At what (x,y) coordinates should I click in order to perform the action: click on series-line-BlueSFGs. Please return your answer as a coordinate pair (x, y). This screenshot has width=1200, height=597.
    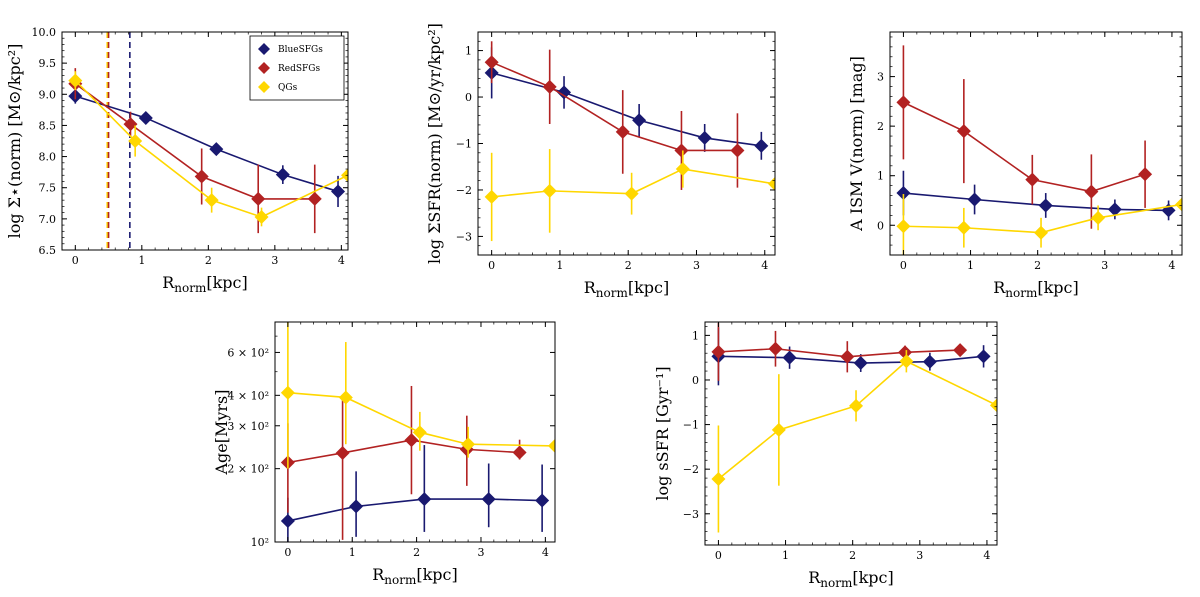
    Looking at the image, I should click on (415, 510).